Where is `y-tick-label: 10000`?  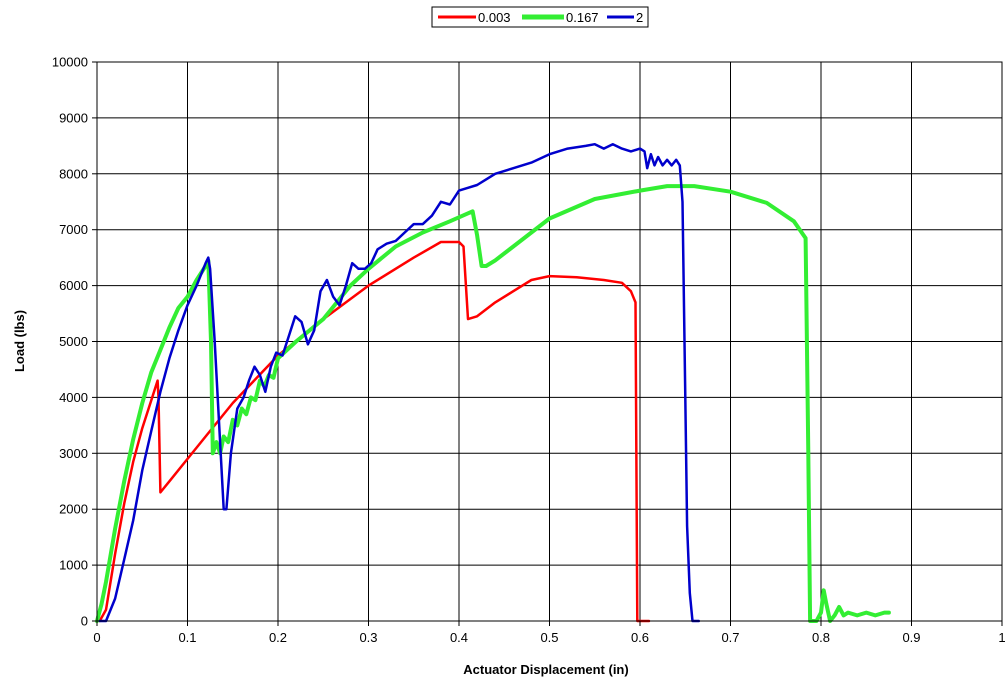 y-tick-label: 10000 is located at coordinates (70, 62).